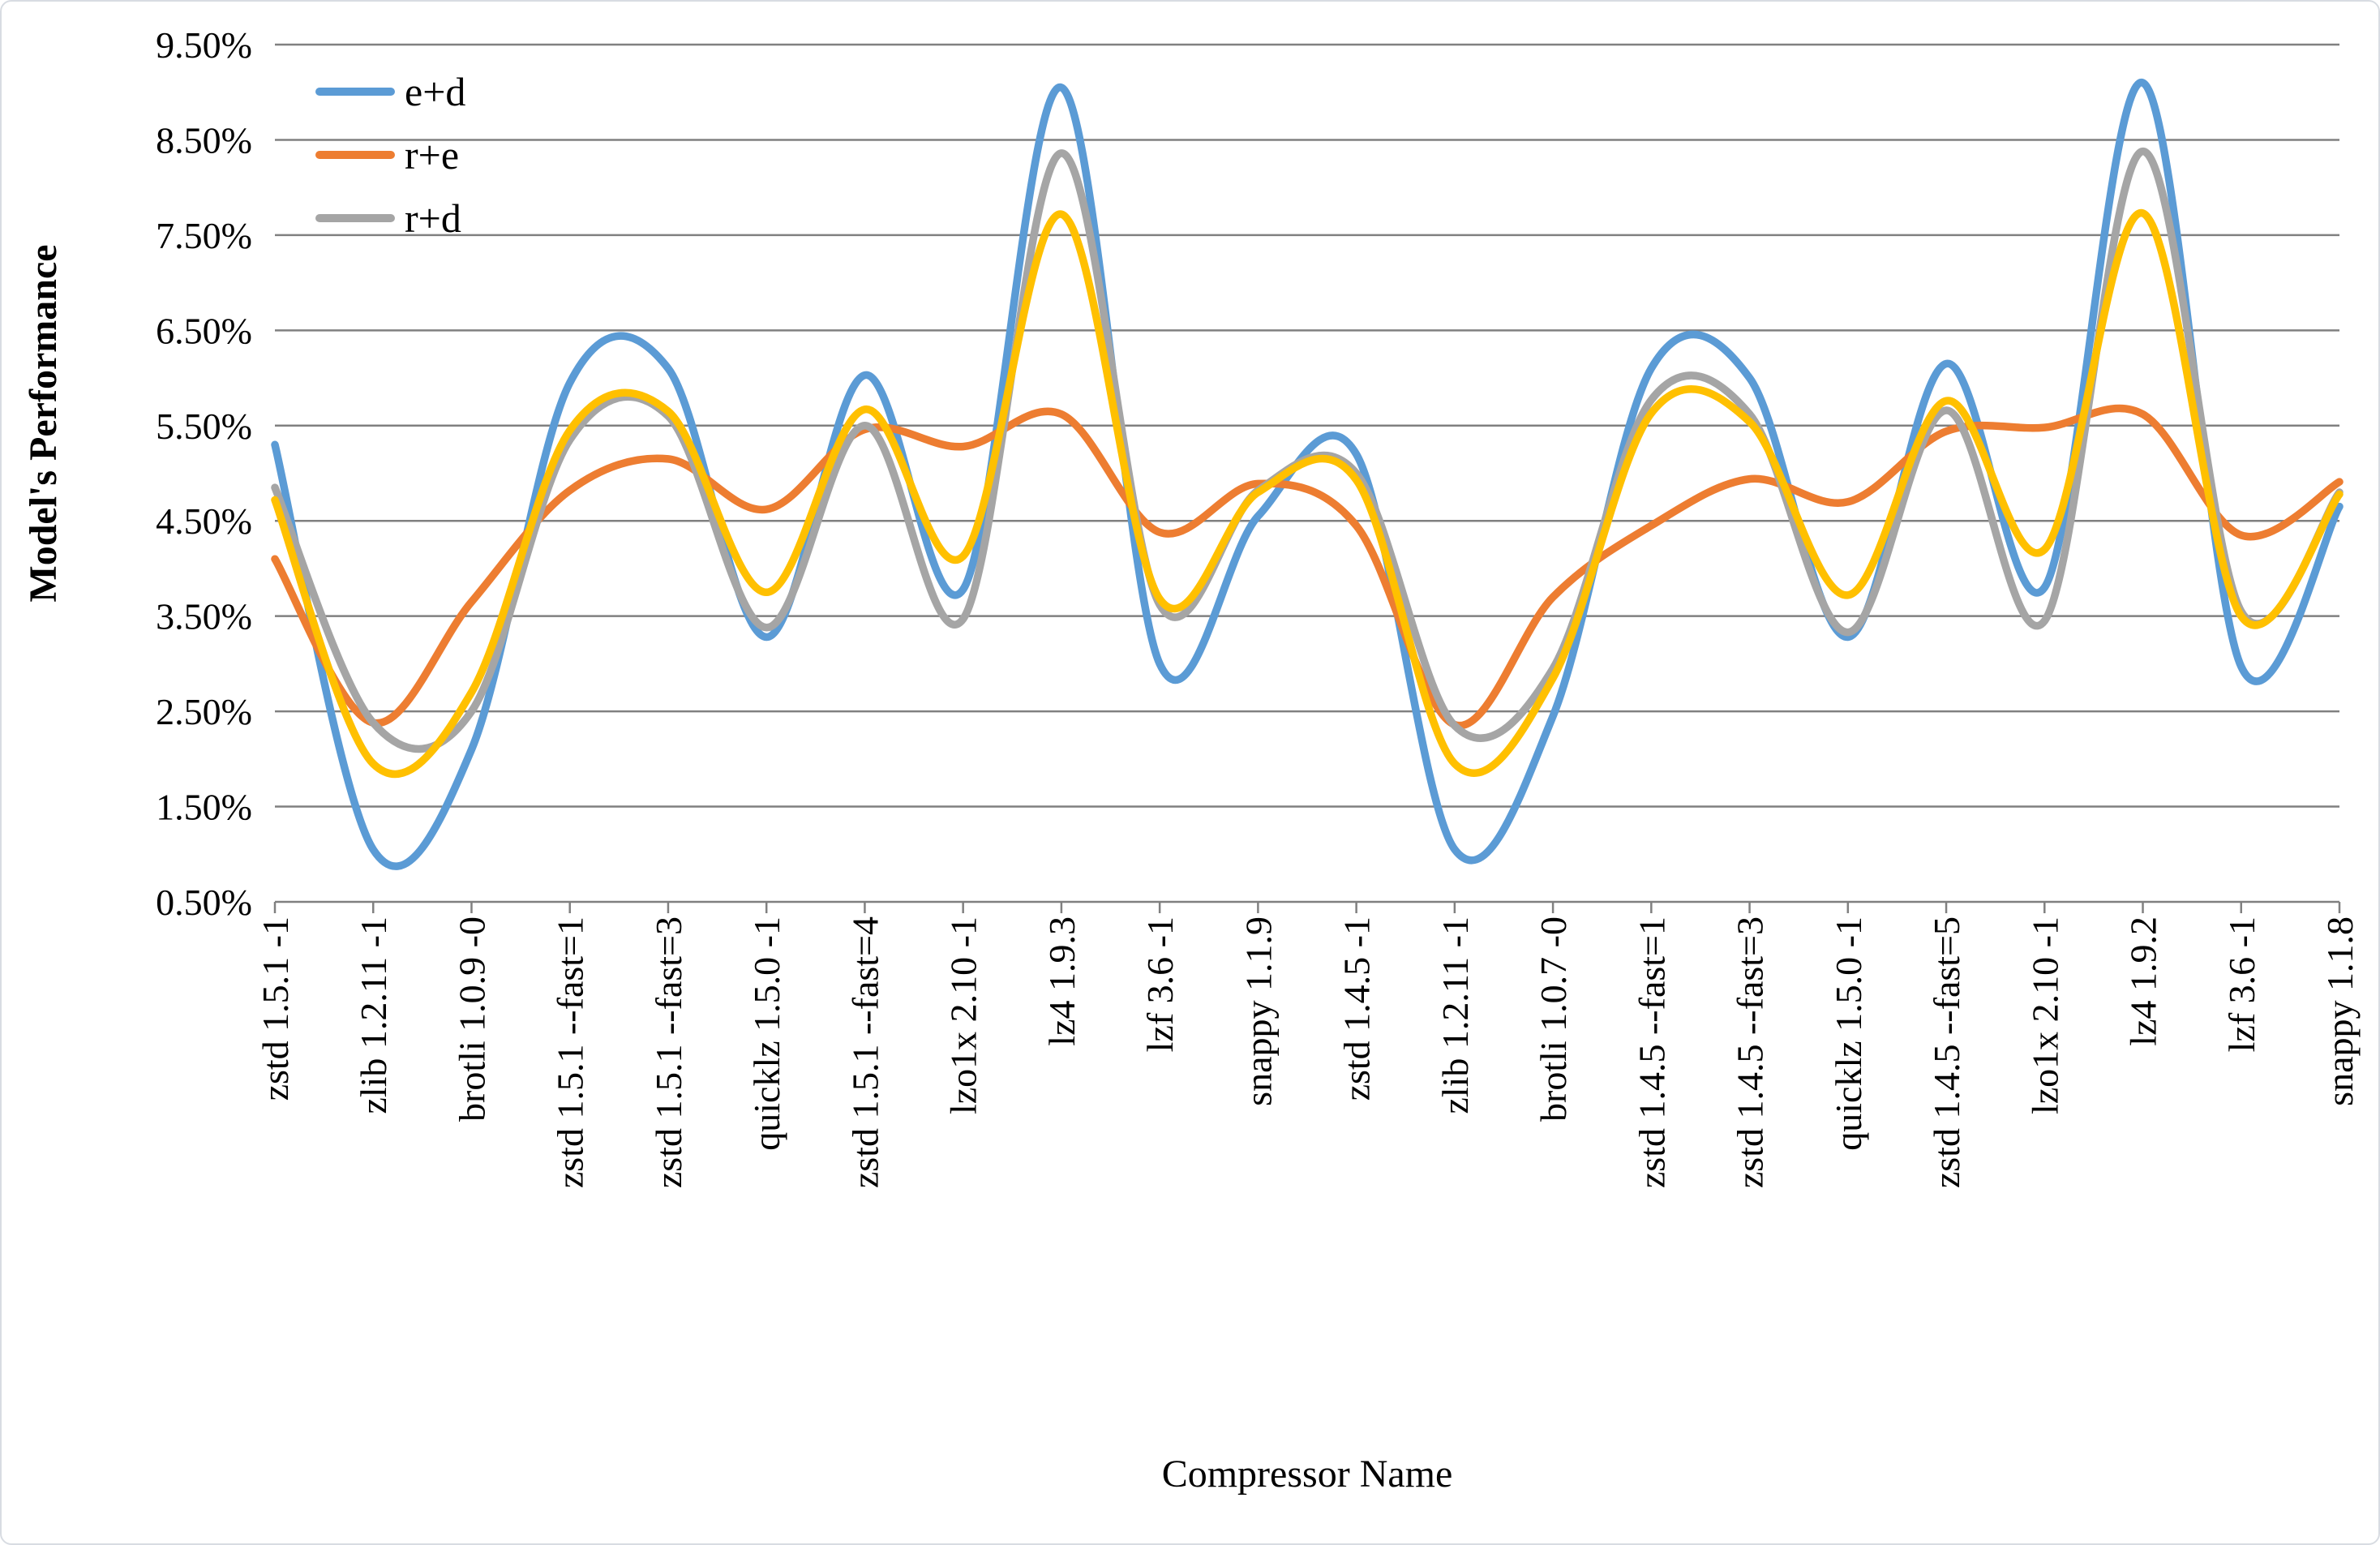 The height and width of the screenshot is (1545, 2380). I want to click on y-tick-label: 1.50%, so click(204, 807).